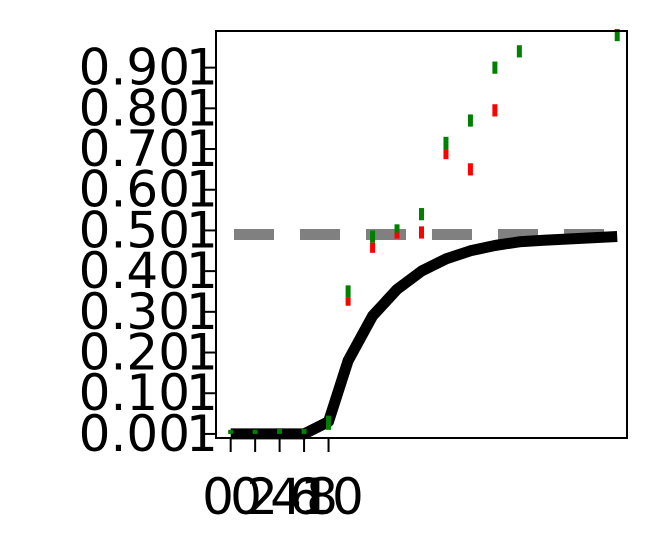  What do you see at coordinates (134, 68) in the screenshot?
I see `y-tick-label-9: 0.90` at bounding box center [134, 68].